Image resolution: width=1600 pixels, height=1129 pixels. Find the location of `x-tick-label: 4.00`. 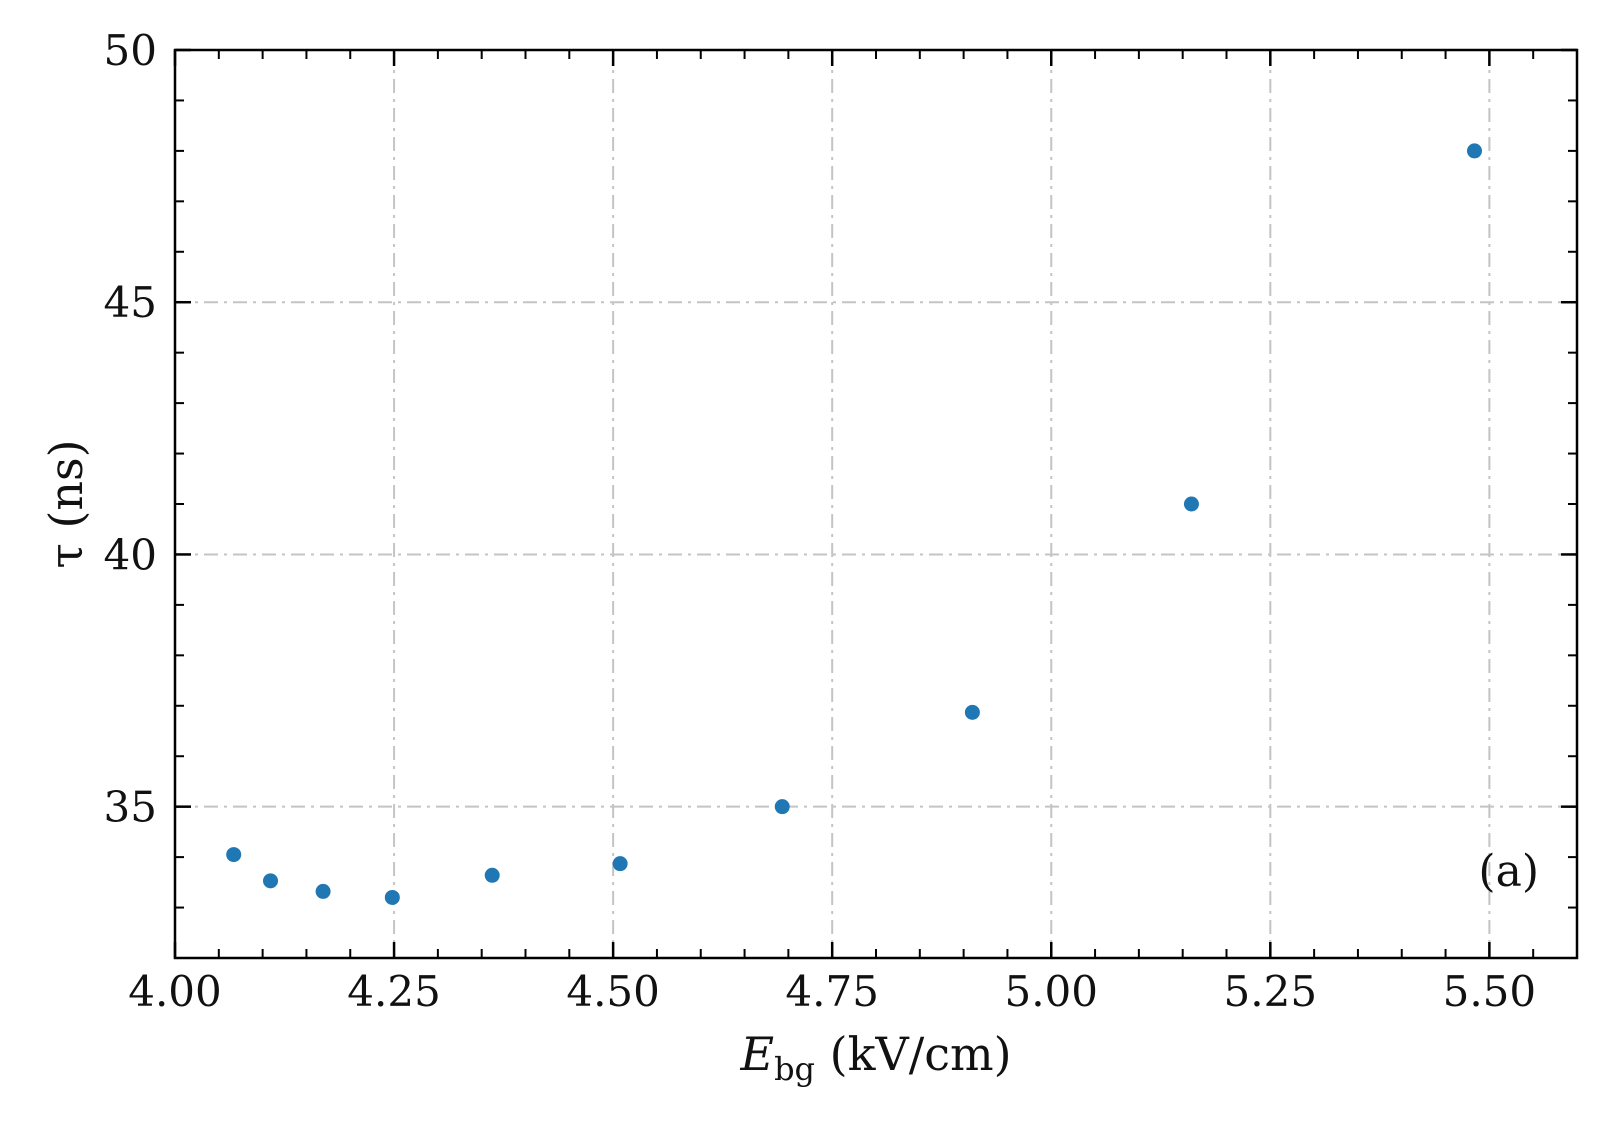

x-tick-label: 4.00 is located at coordinates (175, 991).